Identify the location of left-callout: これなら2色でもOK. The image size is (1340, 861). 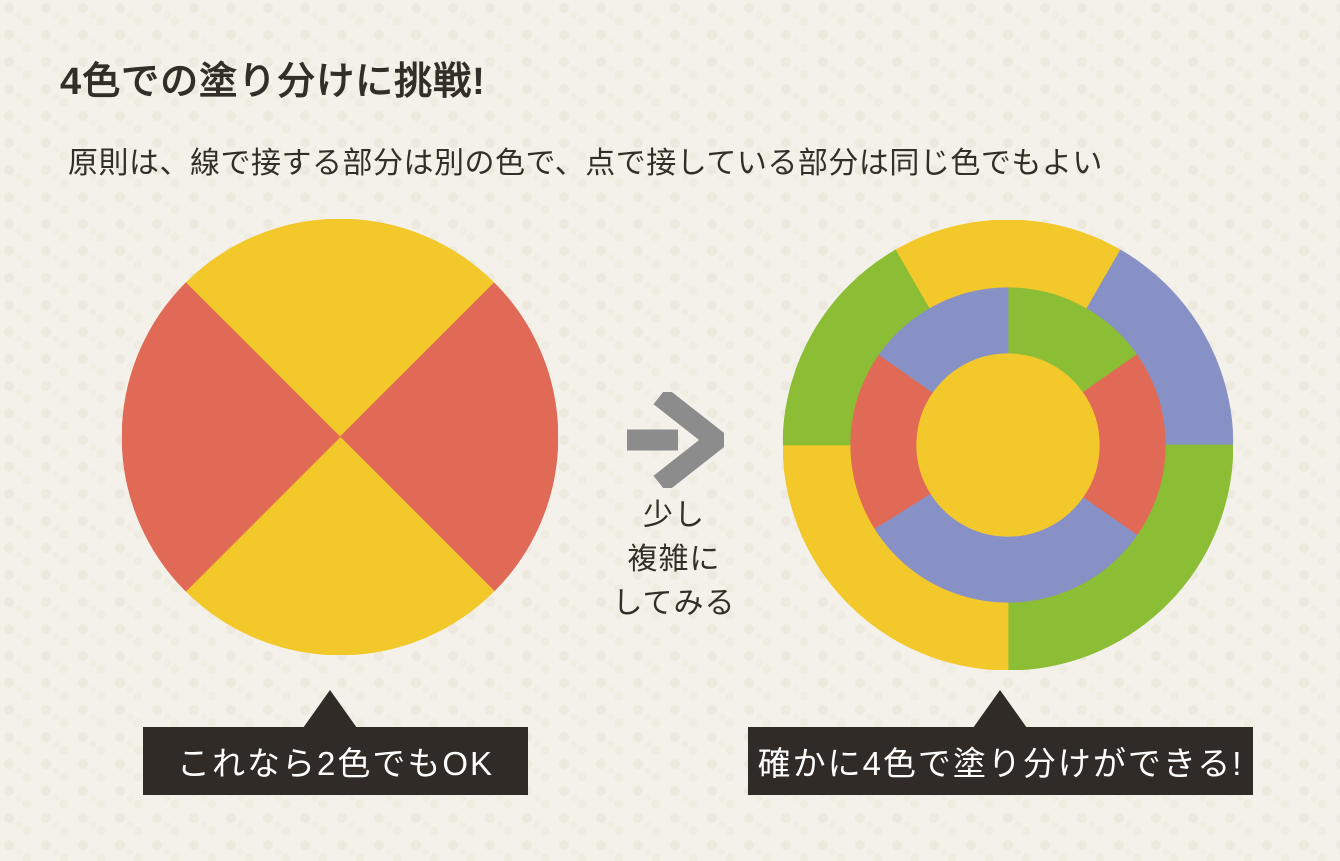
(335, 761).